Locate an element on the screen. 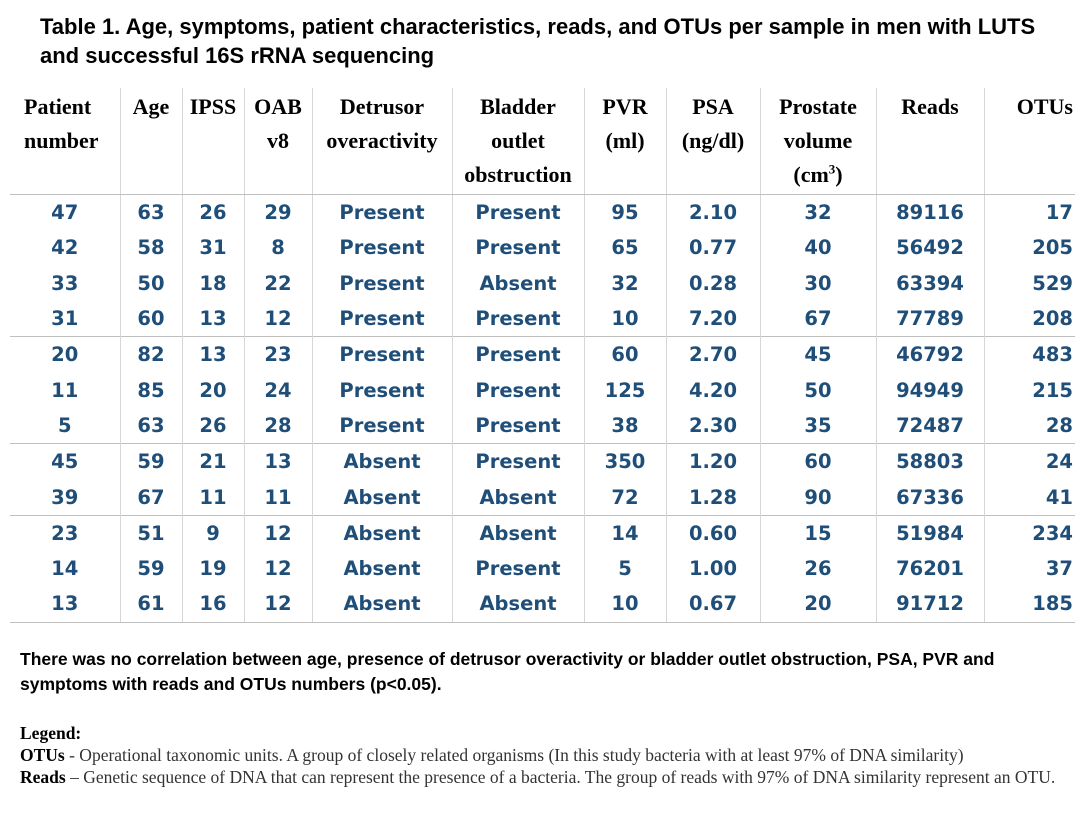 Image resolution: width=1080 pixels, height=833 pixels. header-otus: OTUs is located at coordinates (1029, 141).